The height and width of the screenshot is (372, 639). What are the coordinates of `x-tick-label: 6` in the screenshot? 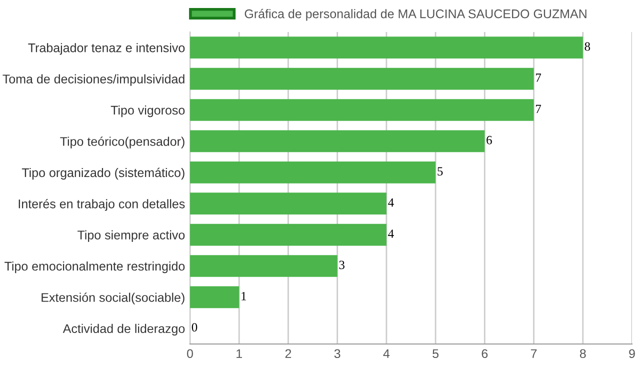 It's located at (485, 353).